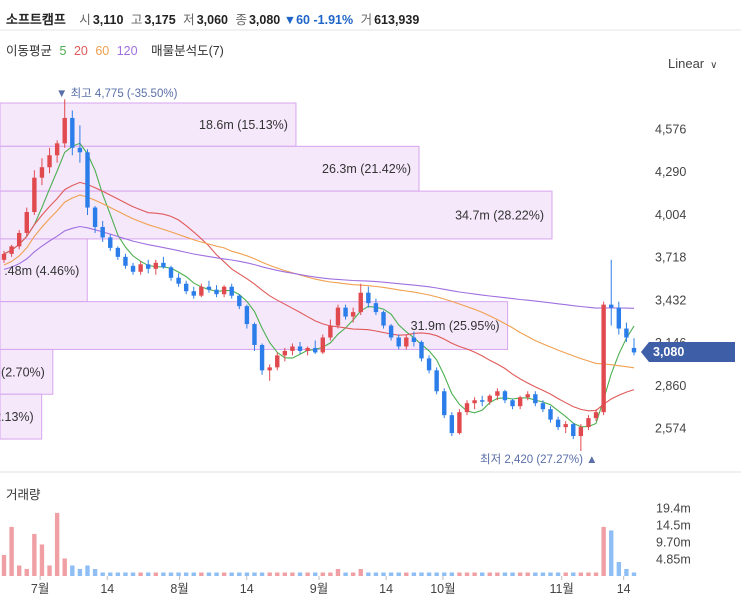 This screenshot has height=608, width=741. What do you see at coordinates (63, 51) in the screenshot?
I see `ma5-label: 5` at bounding box center [63, 51].